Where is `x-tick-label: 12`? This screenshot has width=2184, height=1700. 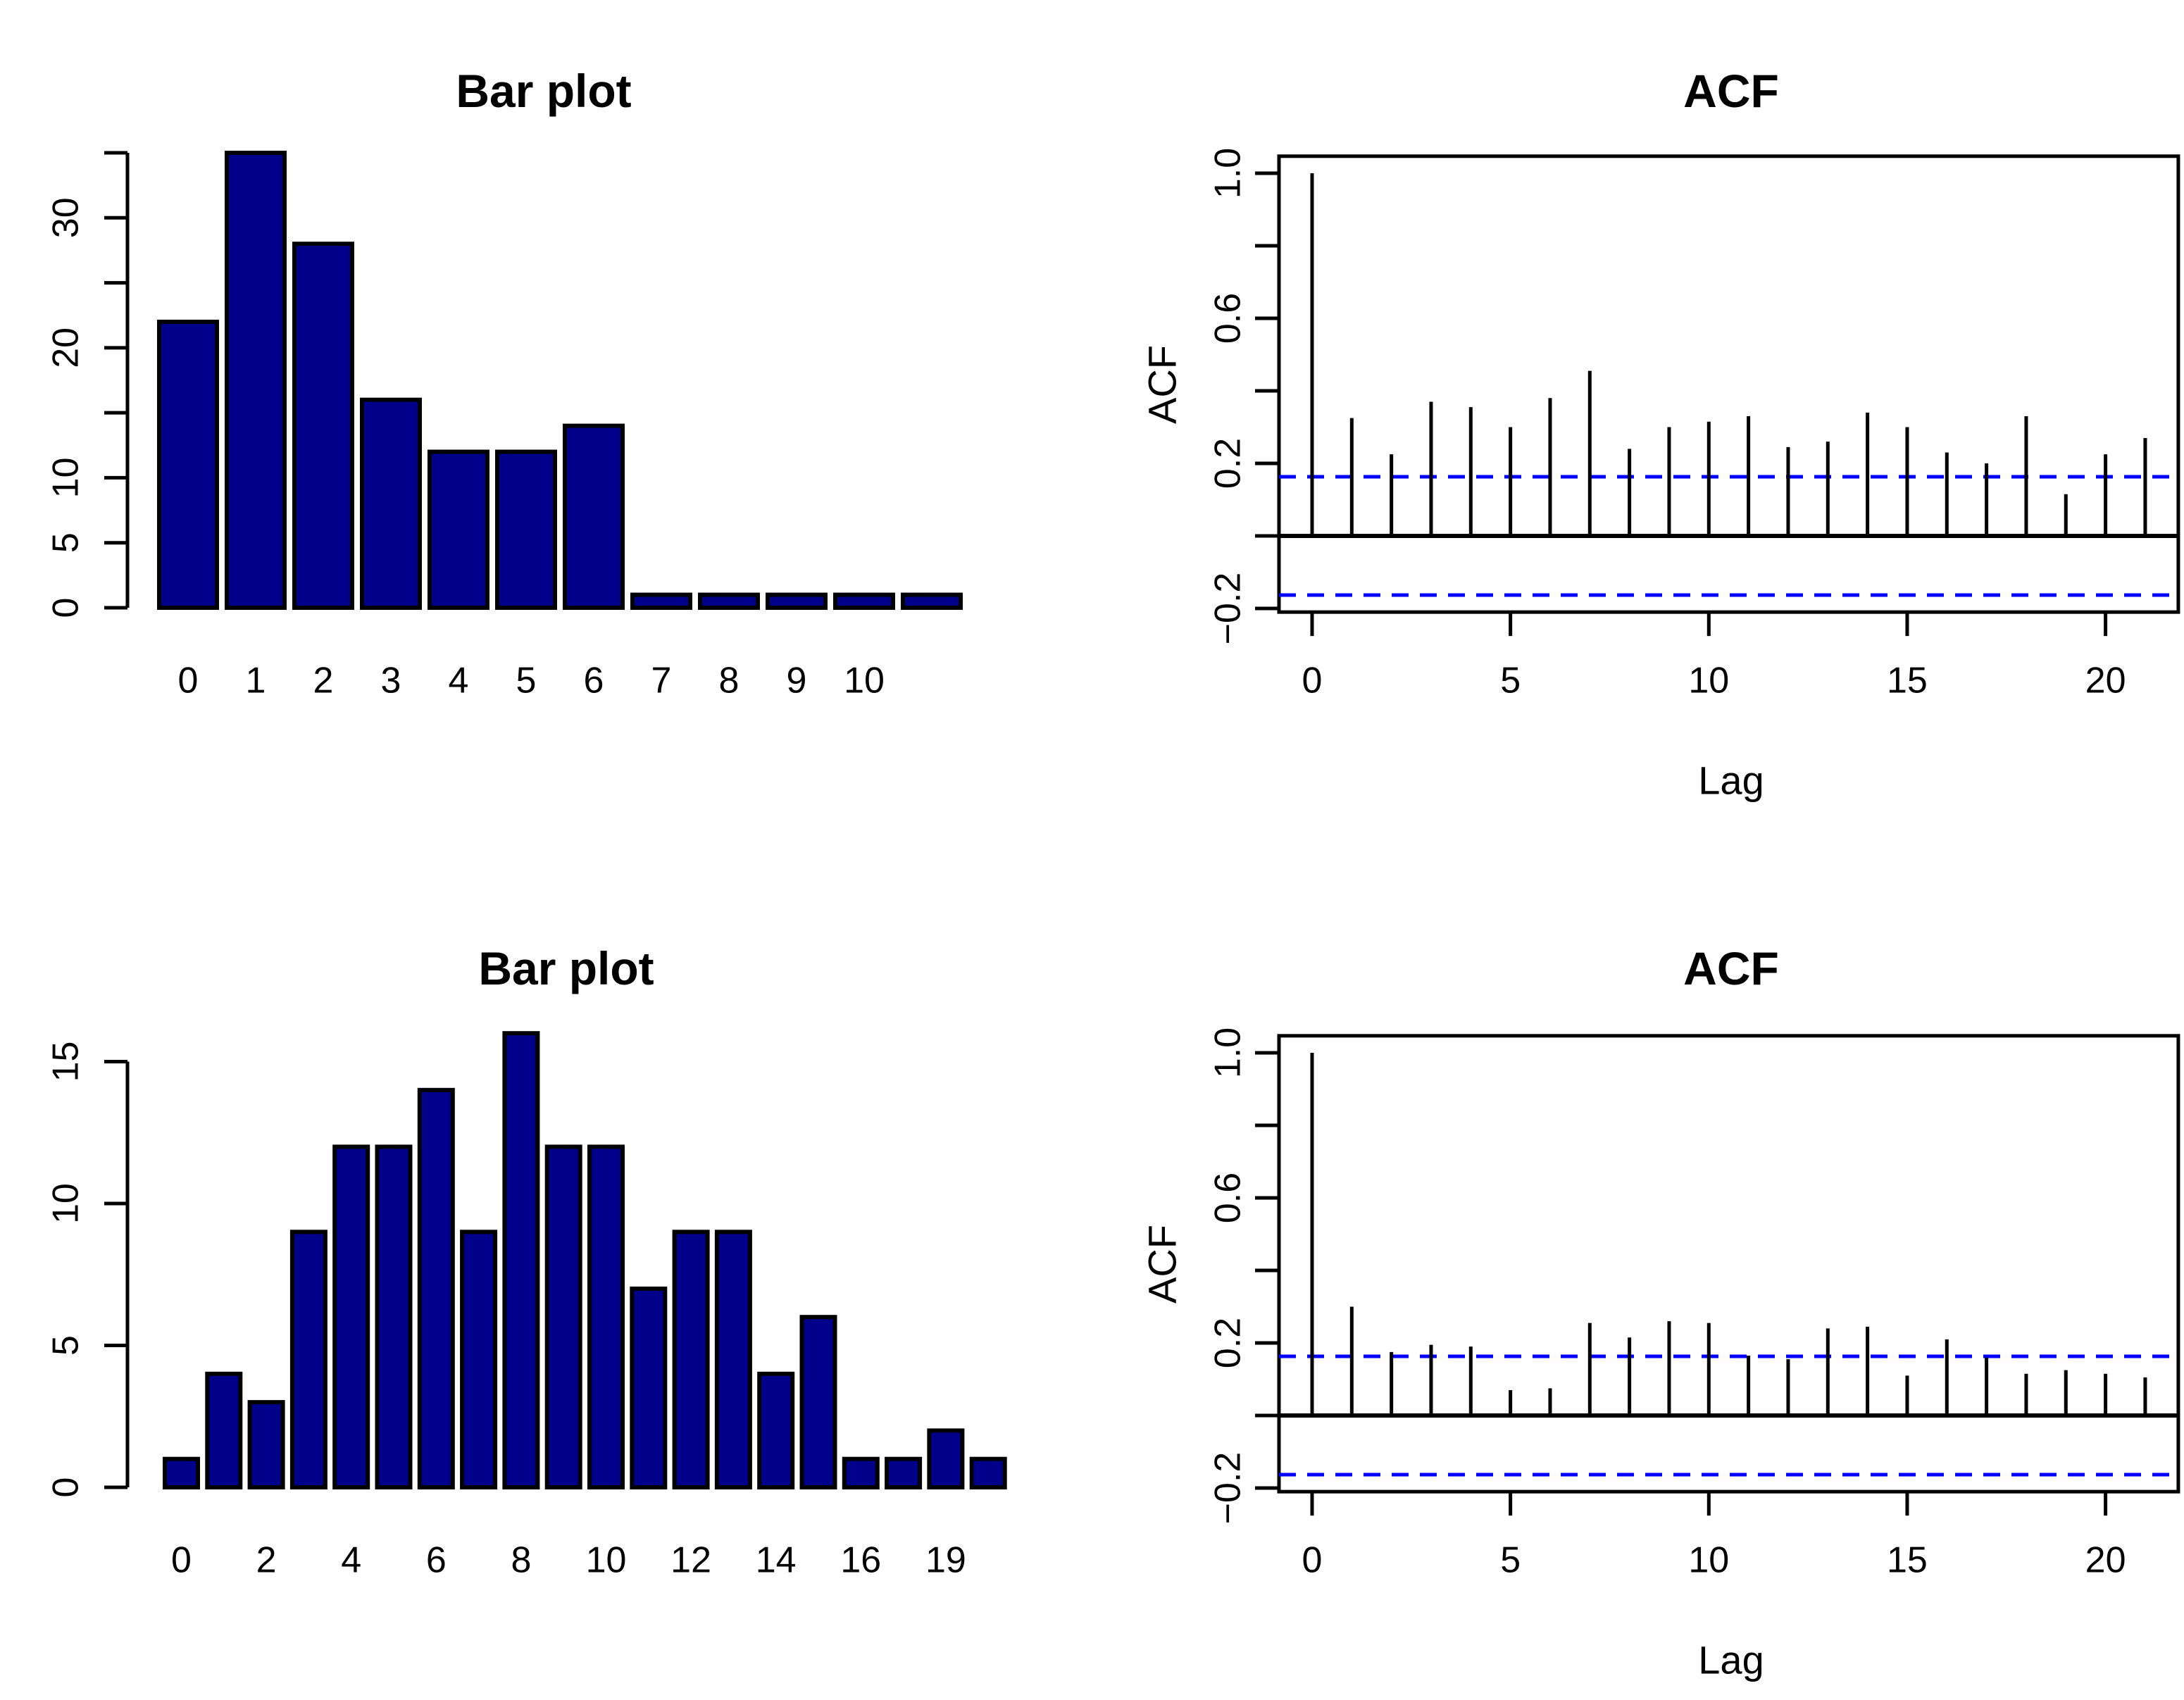 x-tick-label: 12 is located at coordinates (690, 1560).